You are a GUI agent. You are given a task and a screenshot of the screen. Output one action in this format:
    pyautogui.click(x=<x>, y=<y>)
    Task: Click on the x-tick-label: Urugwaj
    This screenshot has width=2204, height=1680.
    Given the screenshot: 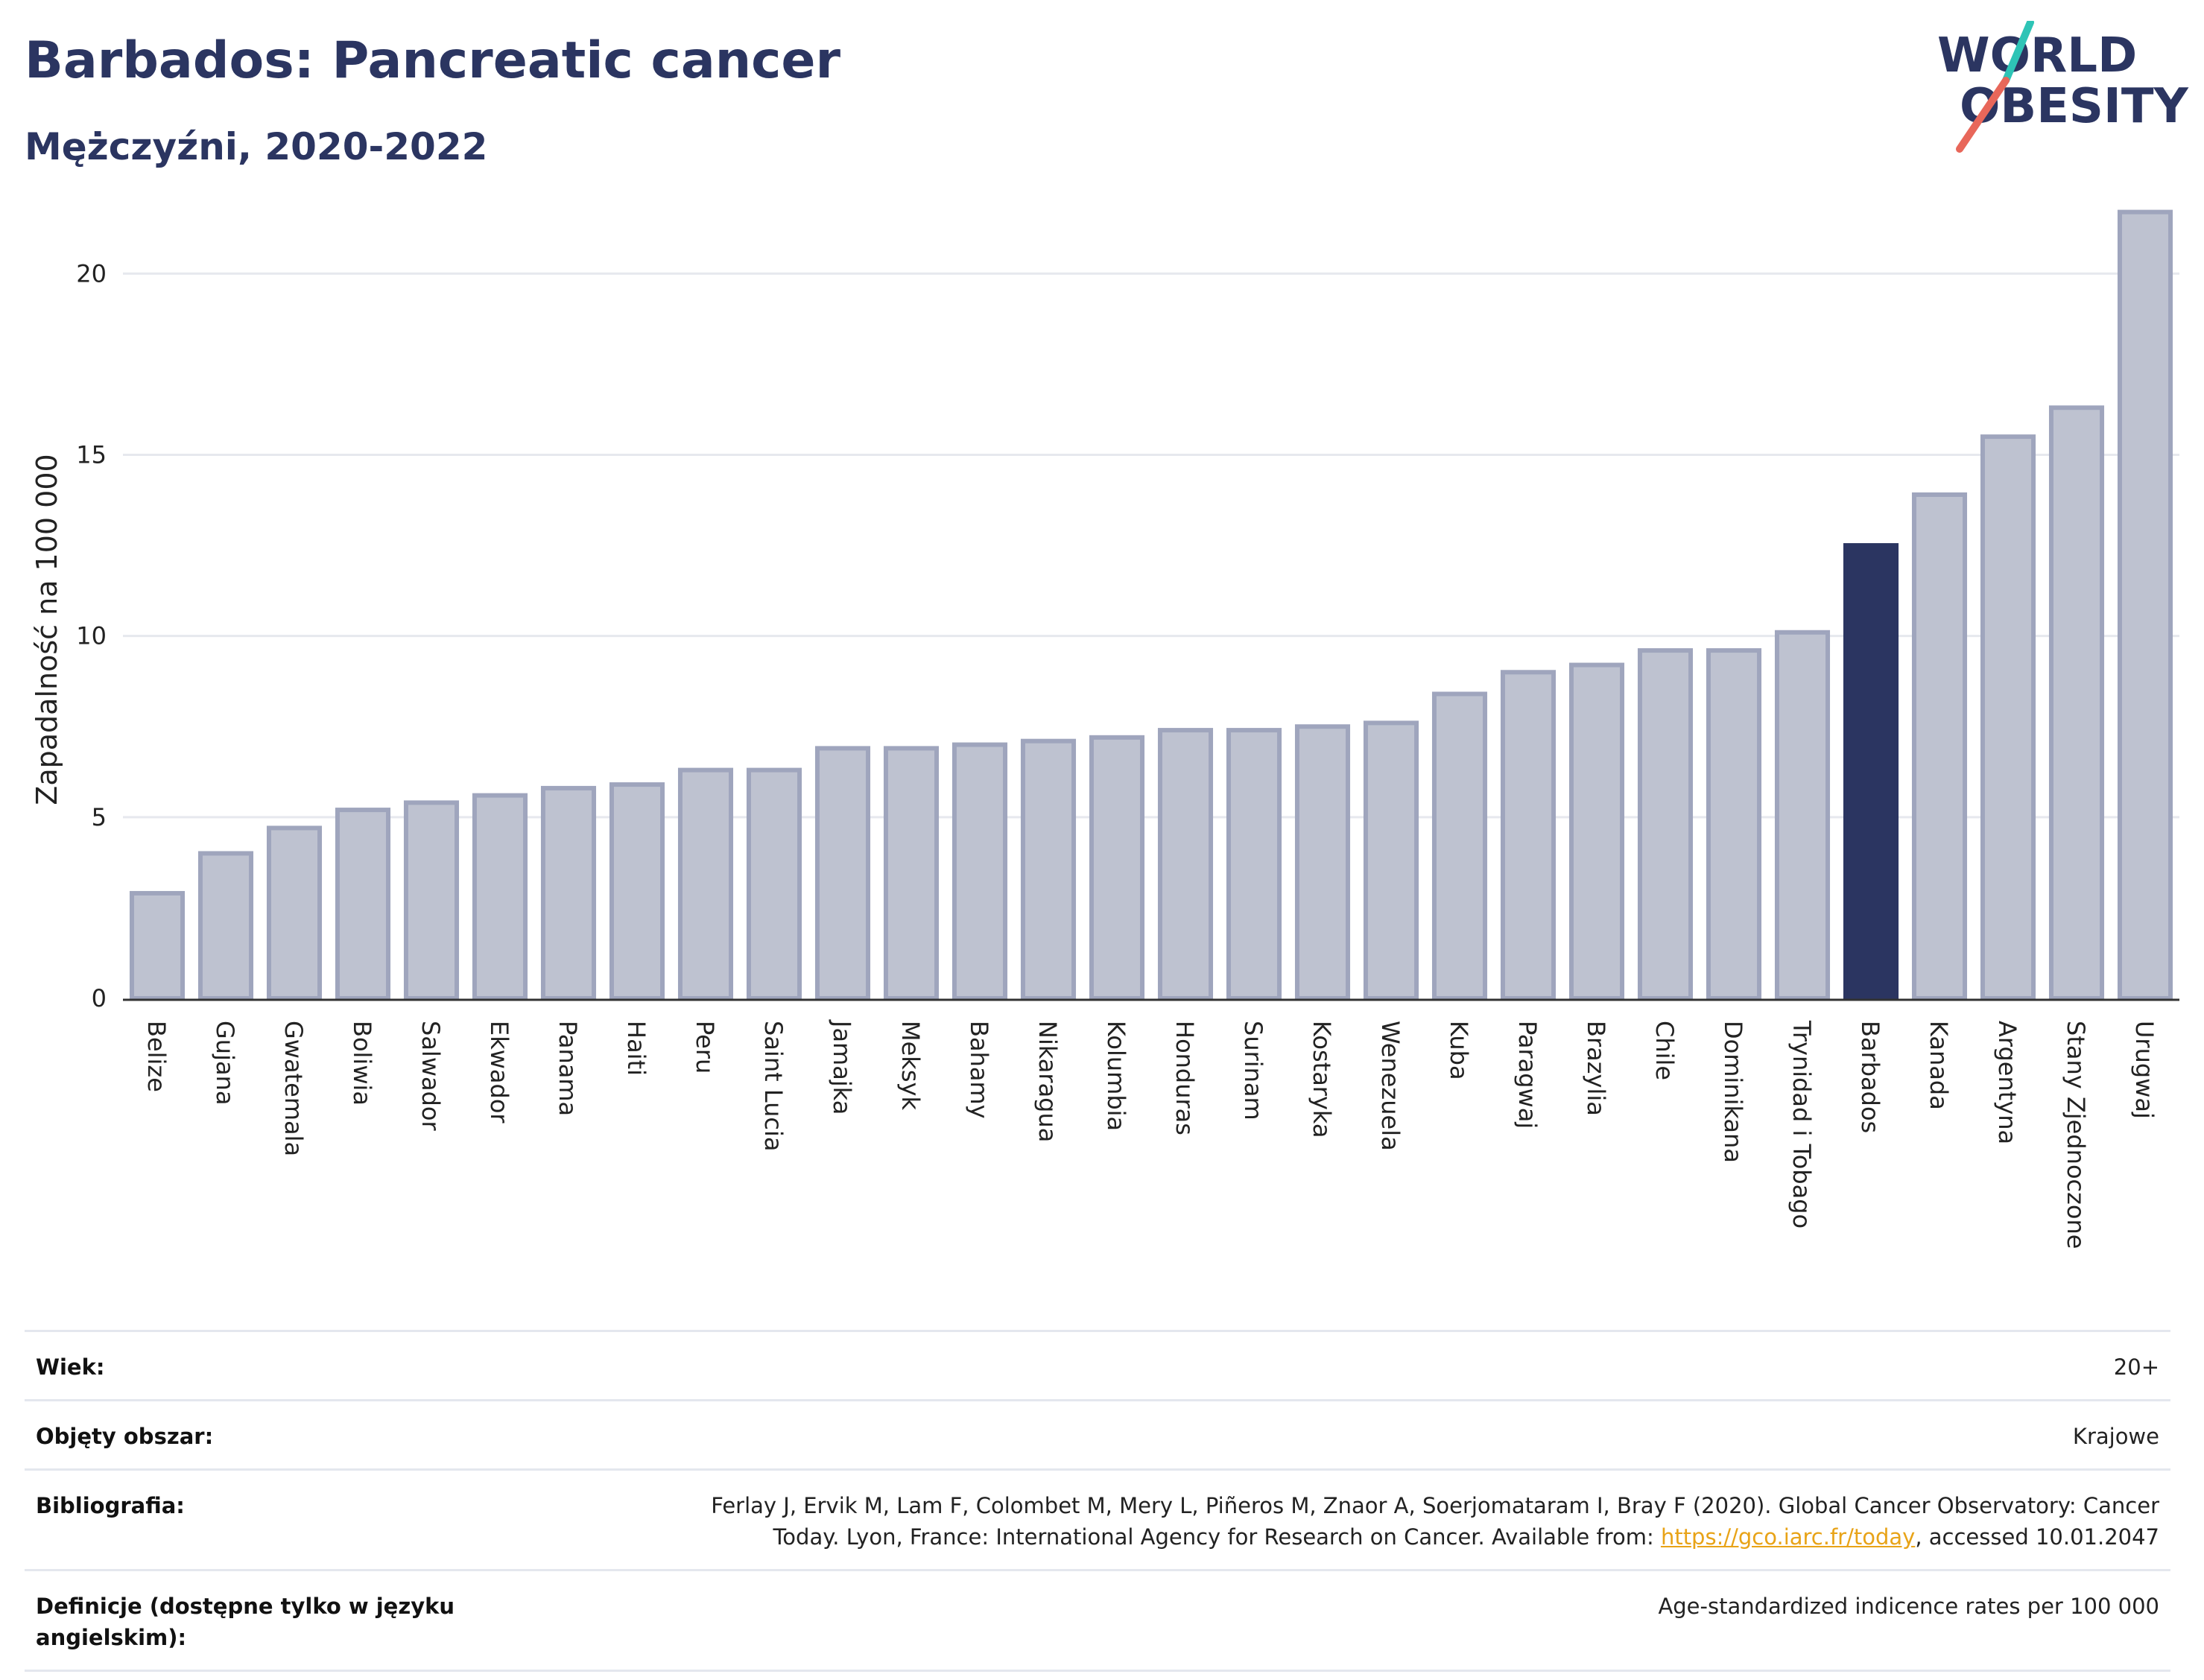 What is the action you would take?
    pyautogui.click(x=2144, y=1070)
    